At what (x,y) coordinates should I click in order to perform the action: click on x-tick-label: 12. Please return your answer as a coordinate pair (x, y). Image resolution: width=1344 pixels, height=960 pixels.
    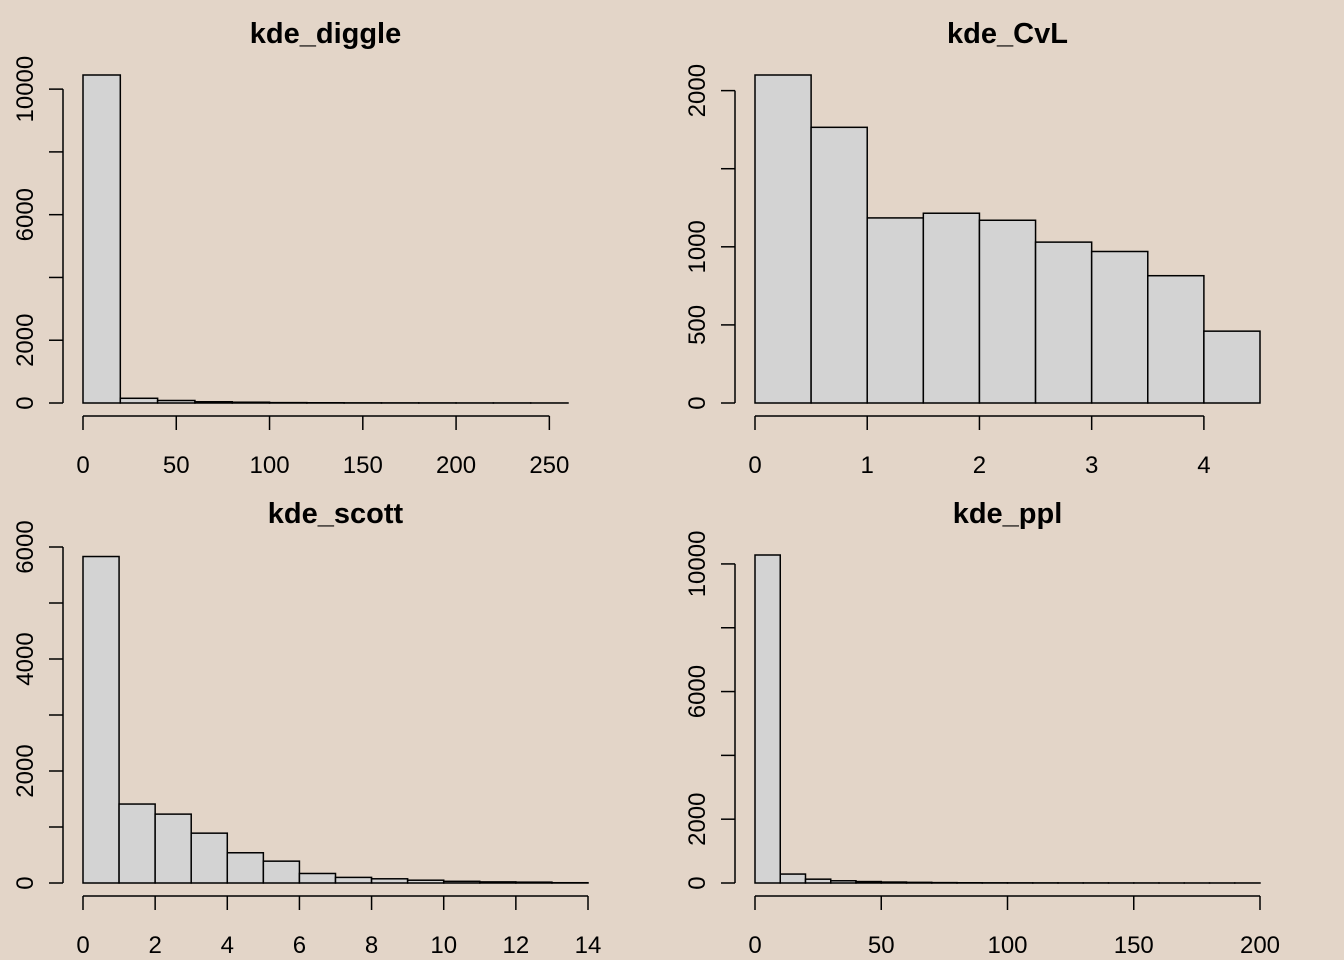
    Looking at the image, I should click on (516, 945).